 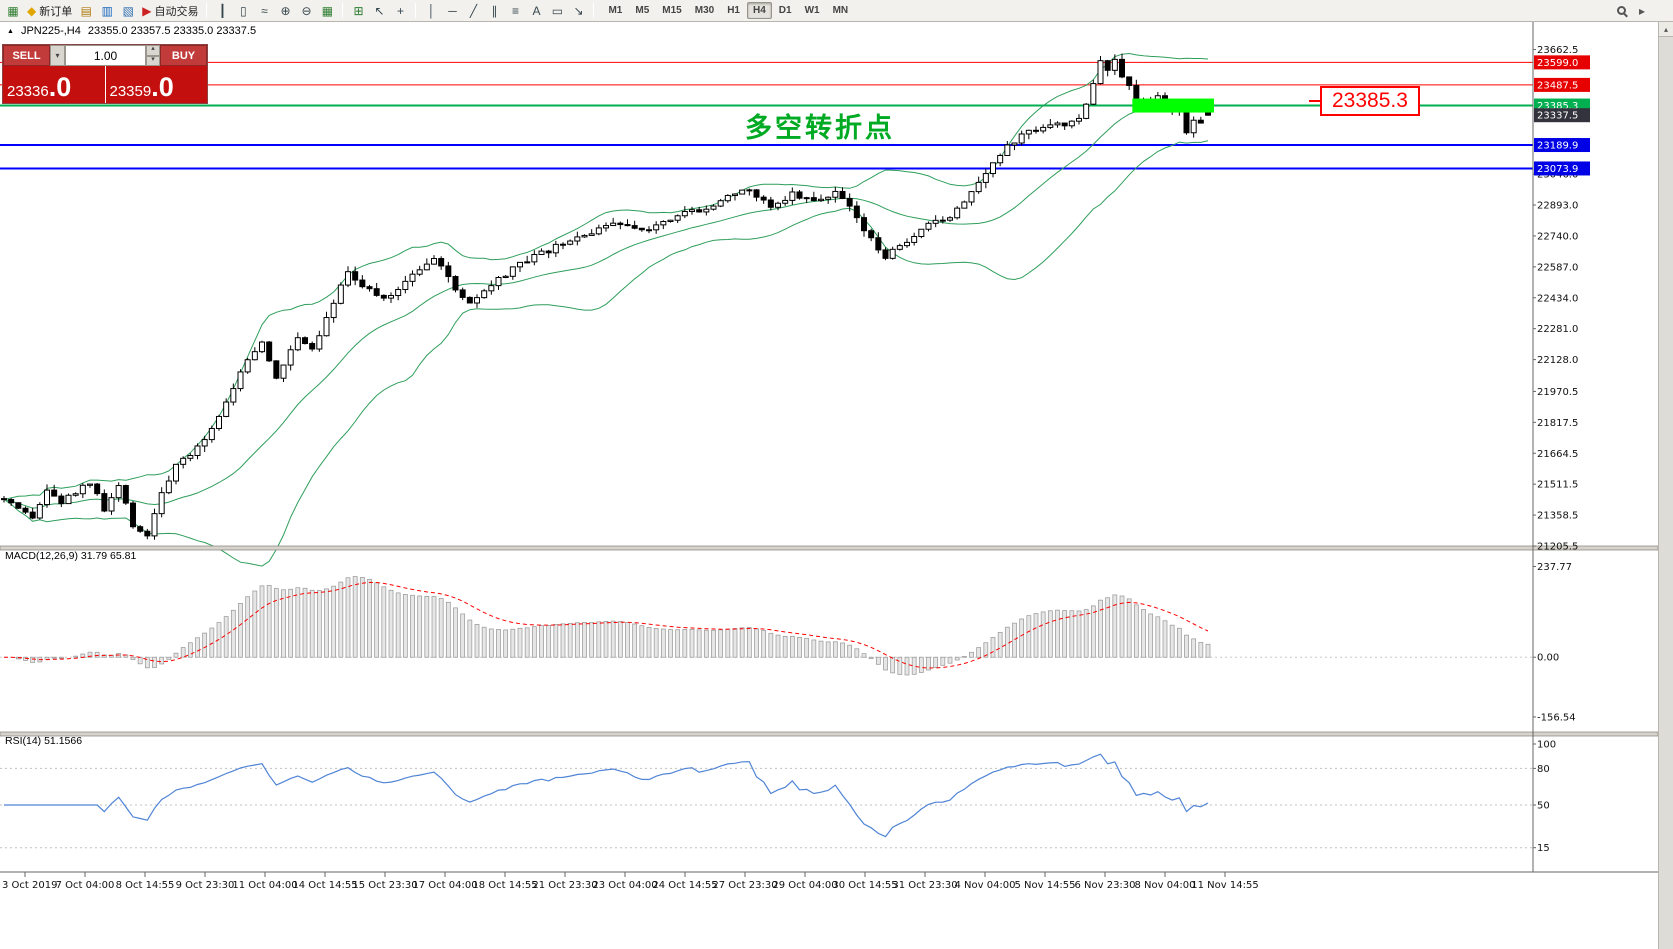 I want to click on trade-panel-controls: SELL ▾ ▴▾ BUY, so click(x=105, y=55).